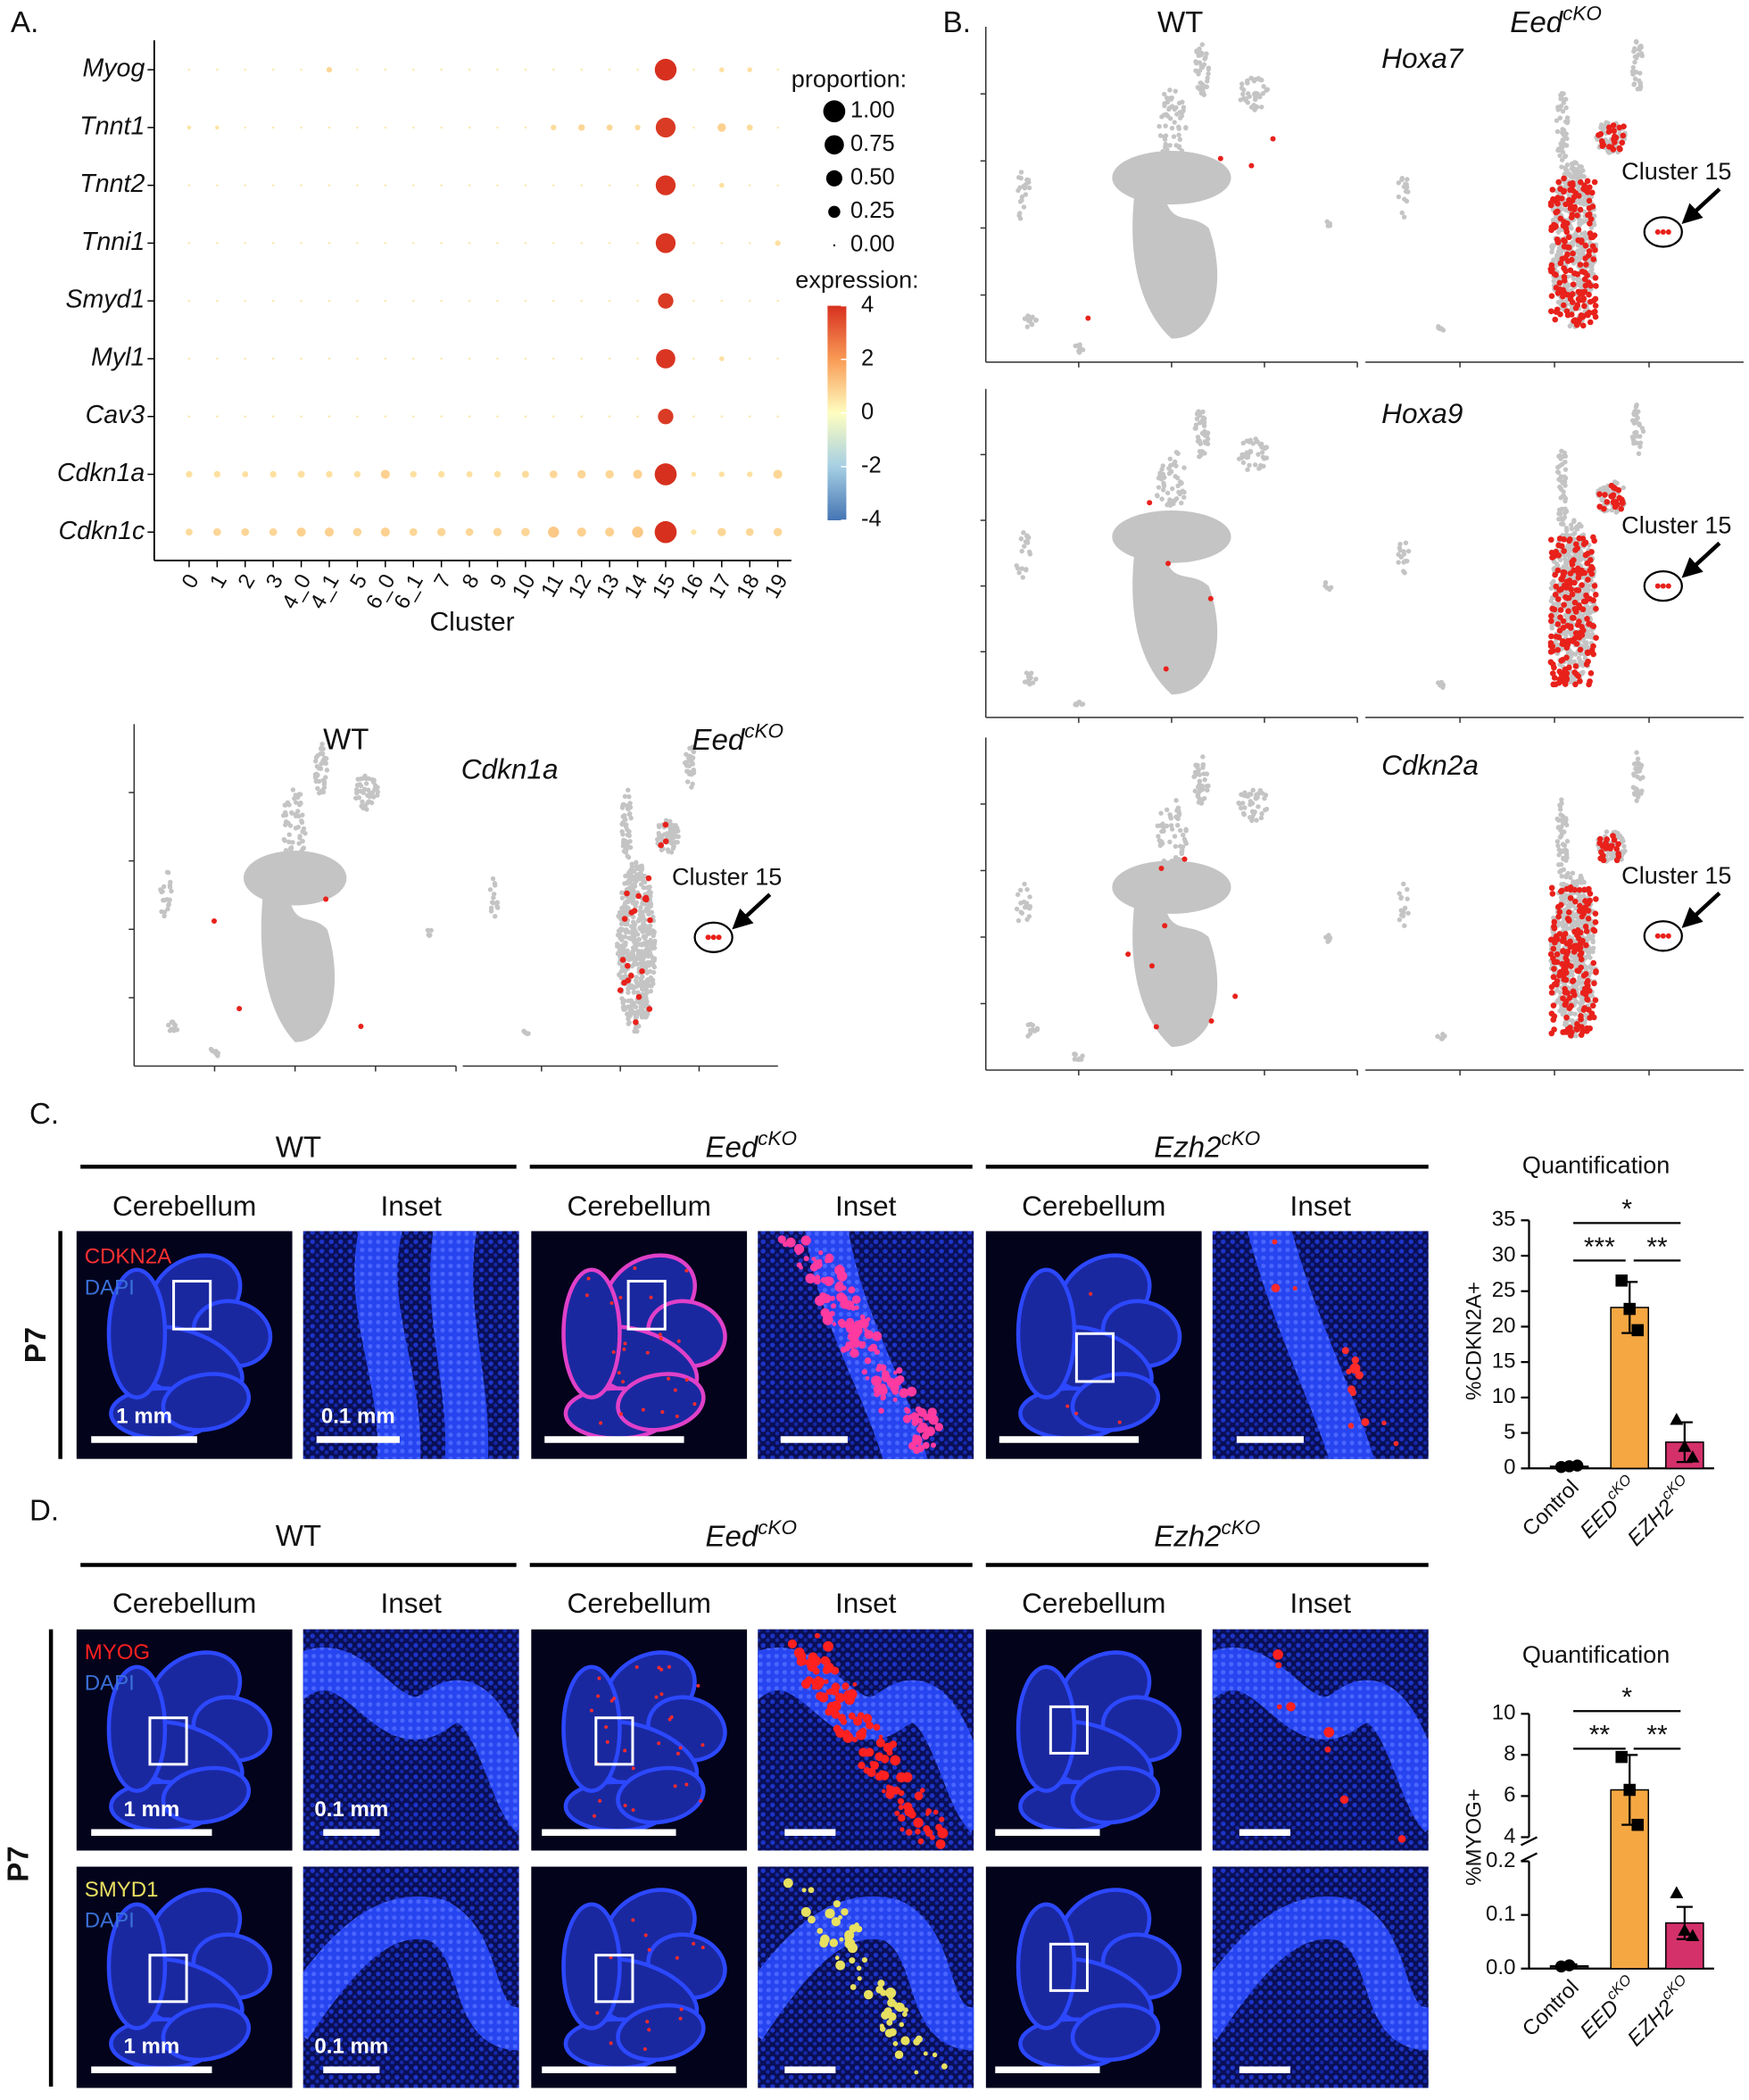  What do you see at coordinates (1270, 1439) in the screenshot?
I see `scale-bar` at bounding box center [1270, 1439].